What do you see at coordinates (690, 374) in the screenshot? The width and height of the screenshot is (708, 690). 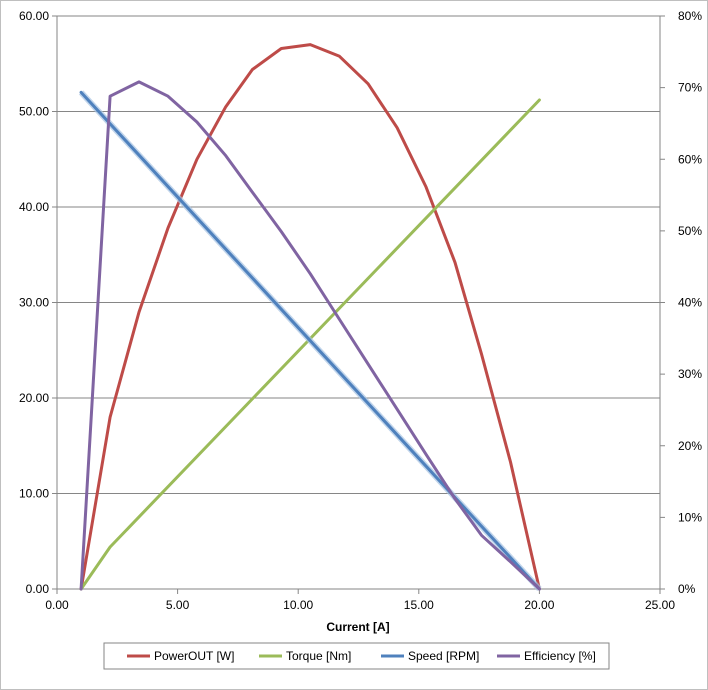 I see `y2-tick-label: 30%` at bounding box center [690, 374].